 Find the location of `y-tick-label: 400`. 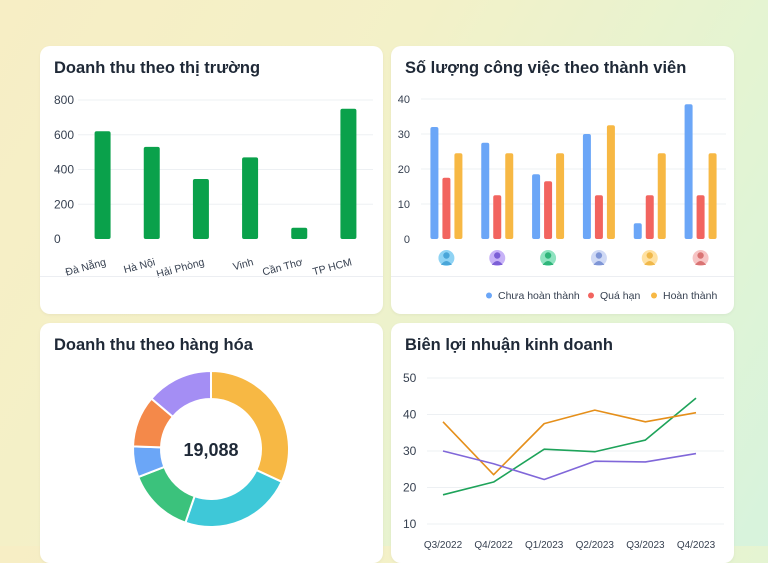

y-tick-label: 400 is located at coordinates (64, 170).